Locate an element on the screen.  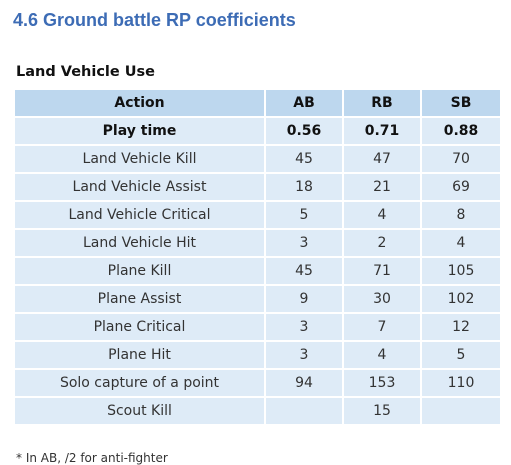
sb-cell: 105 is located at coordinates (461, 271).